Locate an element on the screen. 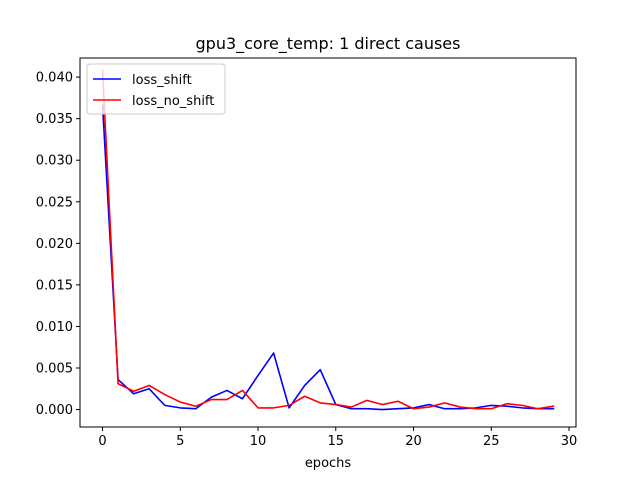  x-tick-label: 5 is located at coordinates (180, 441).